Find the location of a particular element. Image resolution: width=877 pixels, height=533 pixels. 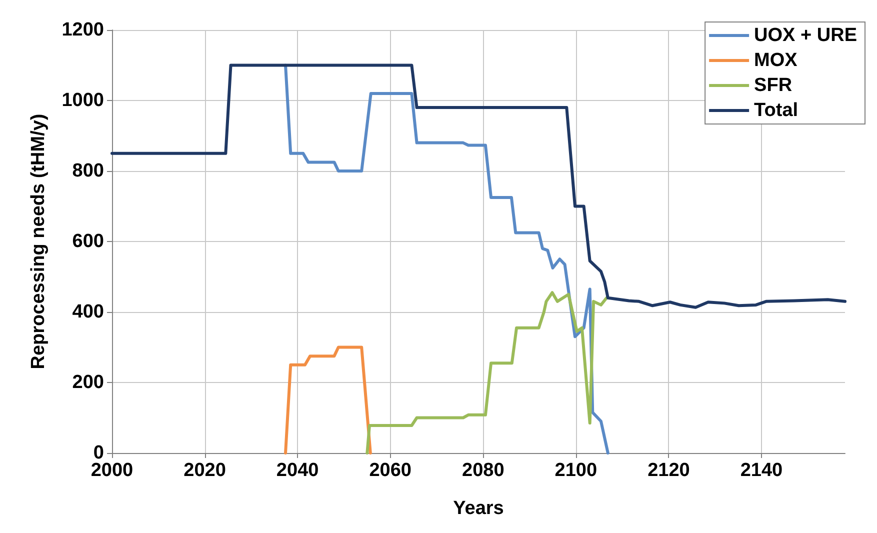

legend-label: Total is located at coordinates (776, 110).